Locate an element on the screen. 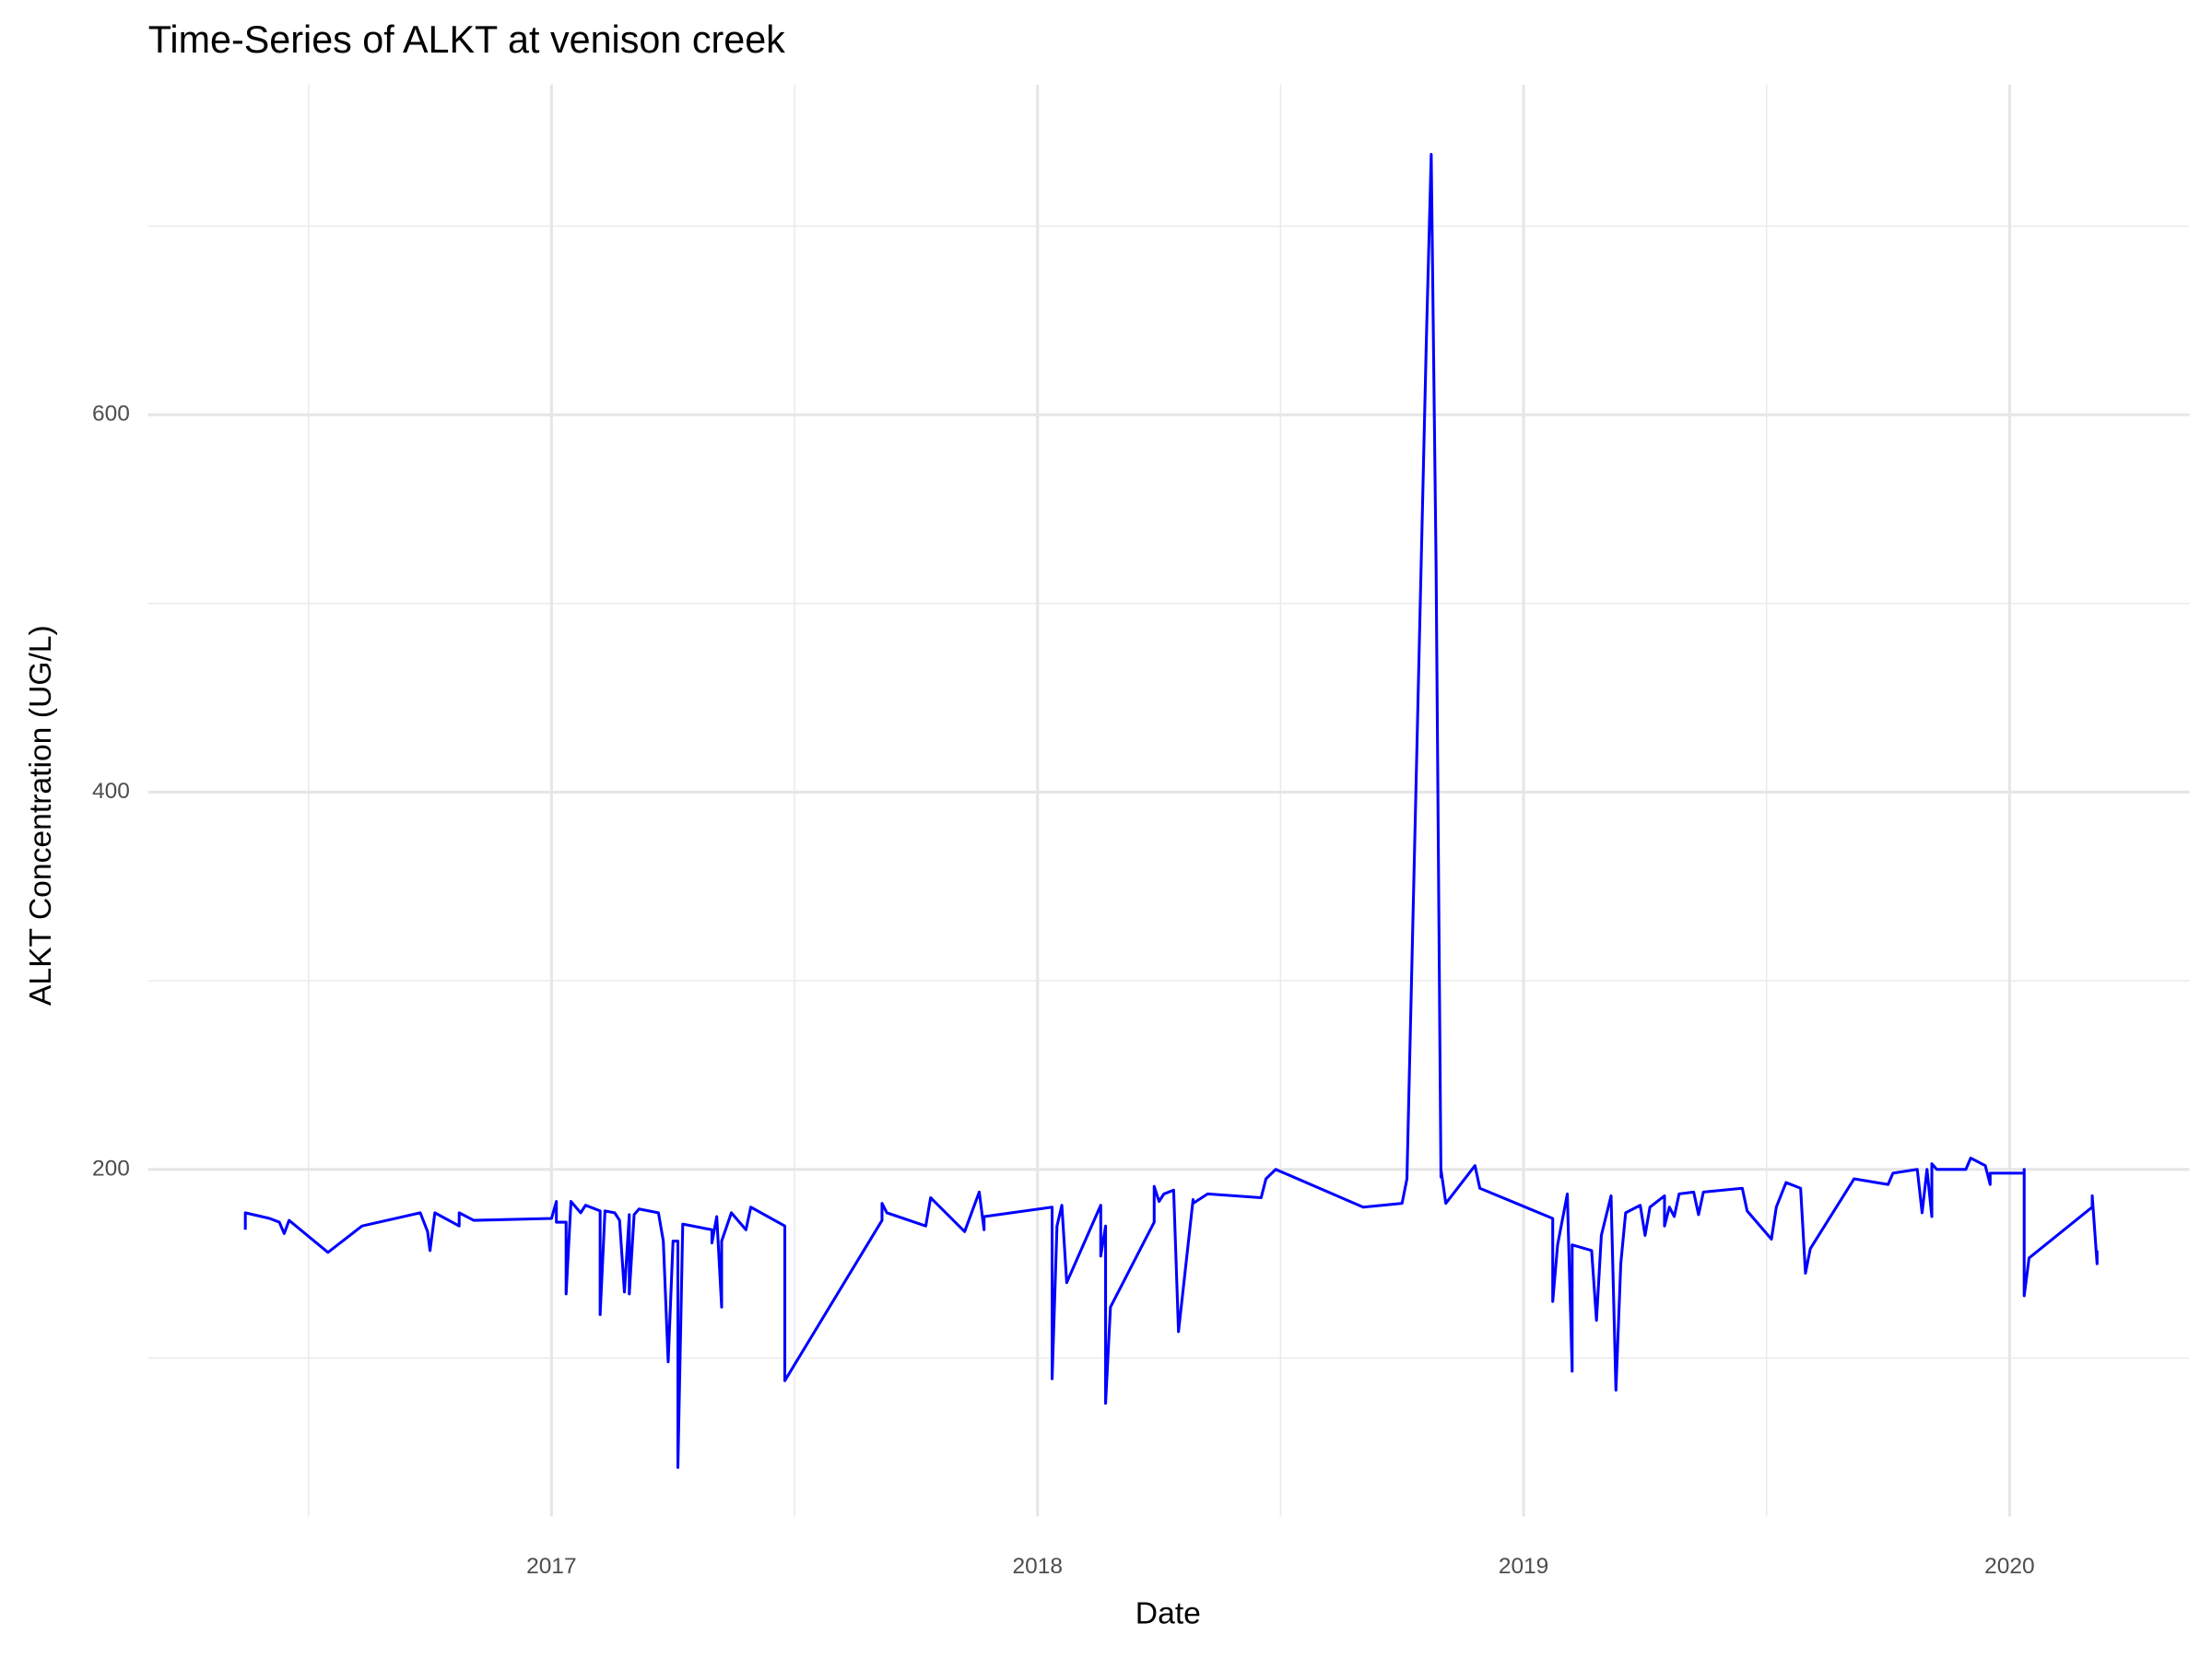  y-tick-label: 600 is located at coordinates (111, 414).